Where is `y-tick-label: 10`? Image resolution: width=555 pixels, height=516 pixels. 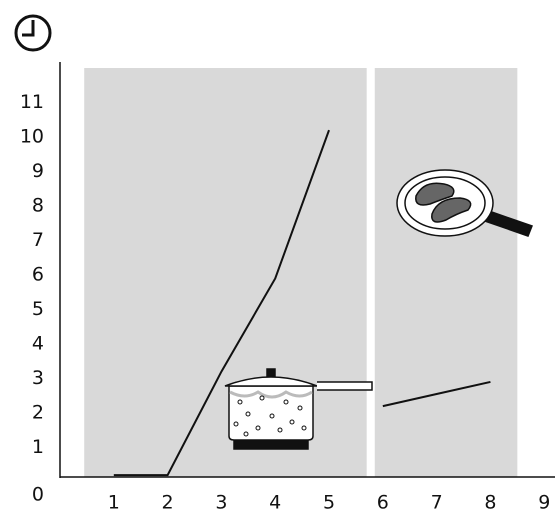
y-tick-label: 10 is located at coordinates (32, 137).